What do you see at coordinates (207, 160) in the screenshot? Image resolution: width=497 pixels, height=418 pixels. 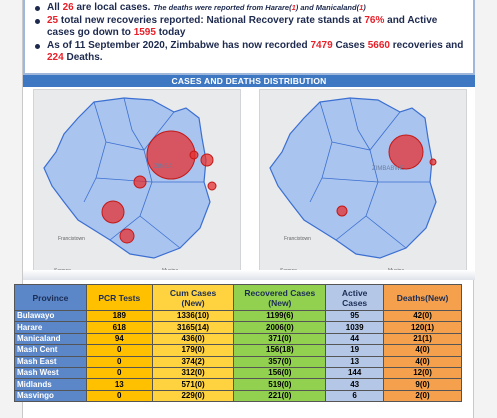 I see `bubble-manicaland` at bounding box center [207, 160].